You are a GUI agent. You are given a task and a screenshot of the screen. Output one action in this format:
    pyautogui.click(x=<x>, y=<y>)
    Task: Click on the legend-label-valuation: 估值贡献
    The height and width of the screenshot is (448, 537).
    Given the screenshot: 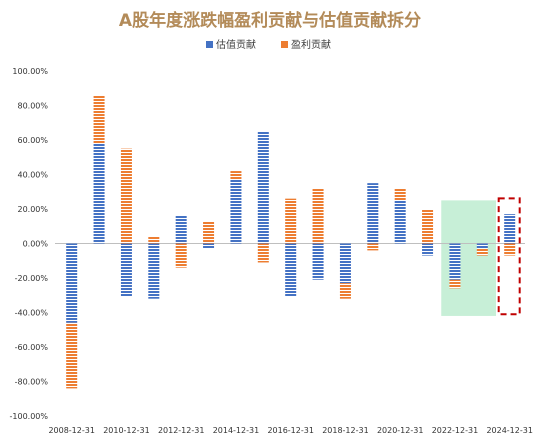 What is the action you would take?
    pyautogui.click(x=236, y=44)
    